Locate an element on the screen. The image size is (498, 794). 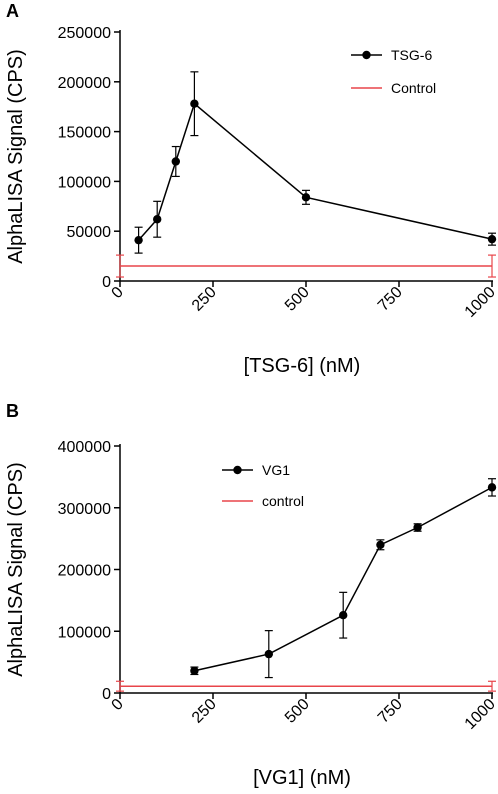
y-tick-label: 400000 is located at coordinates (84, 447).